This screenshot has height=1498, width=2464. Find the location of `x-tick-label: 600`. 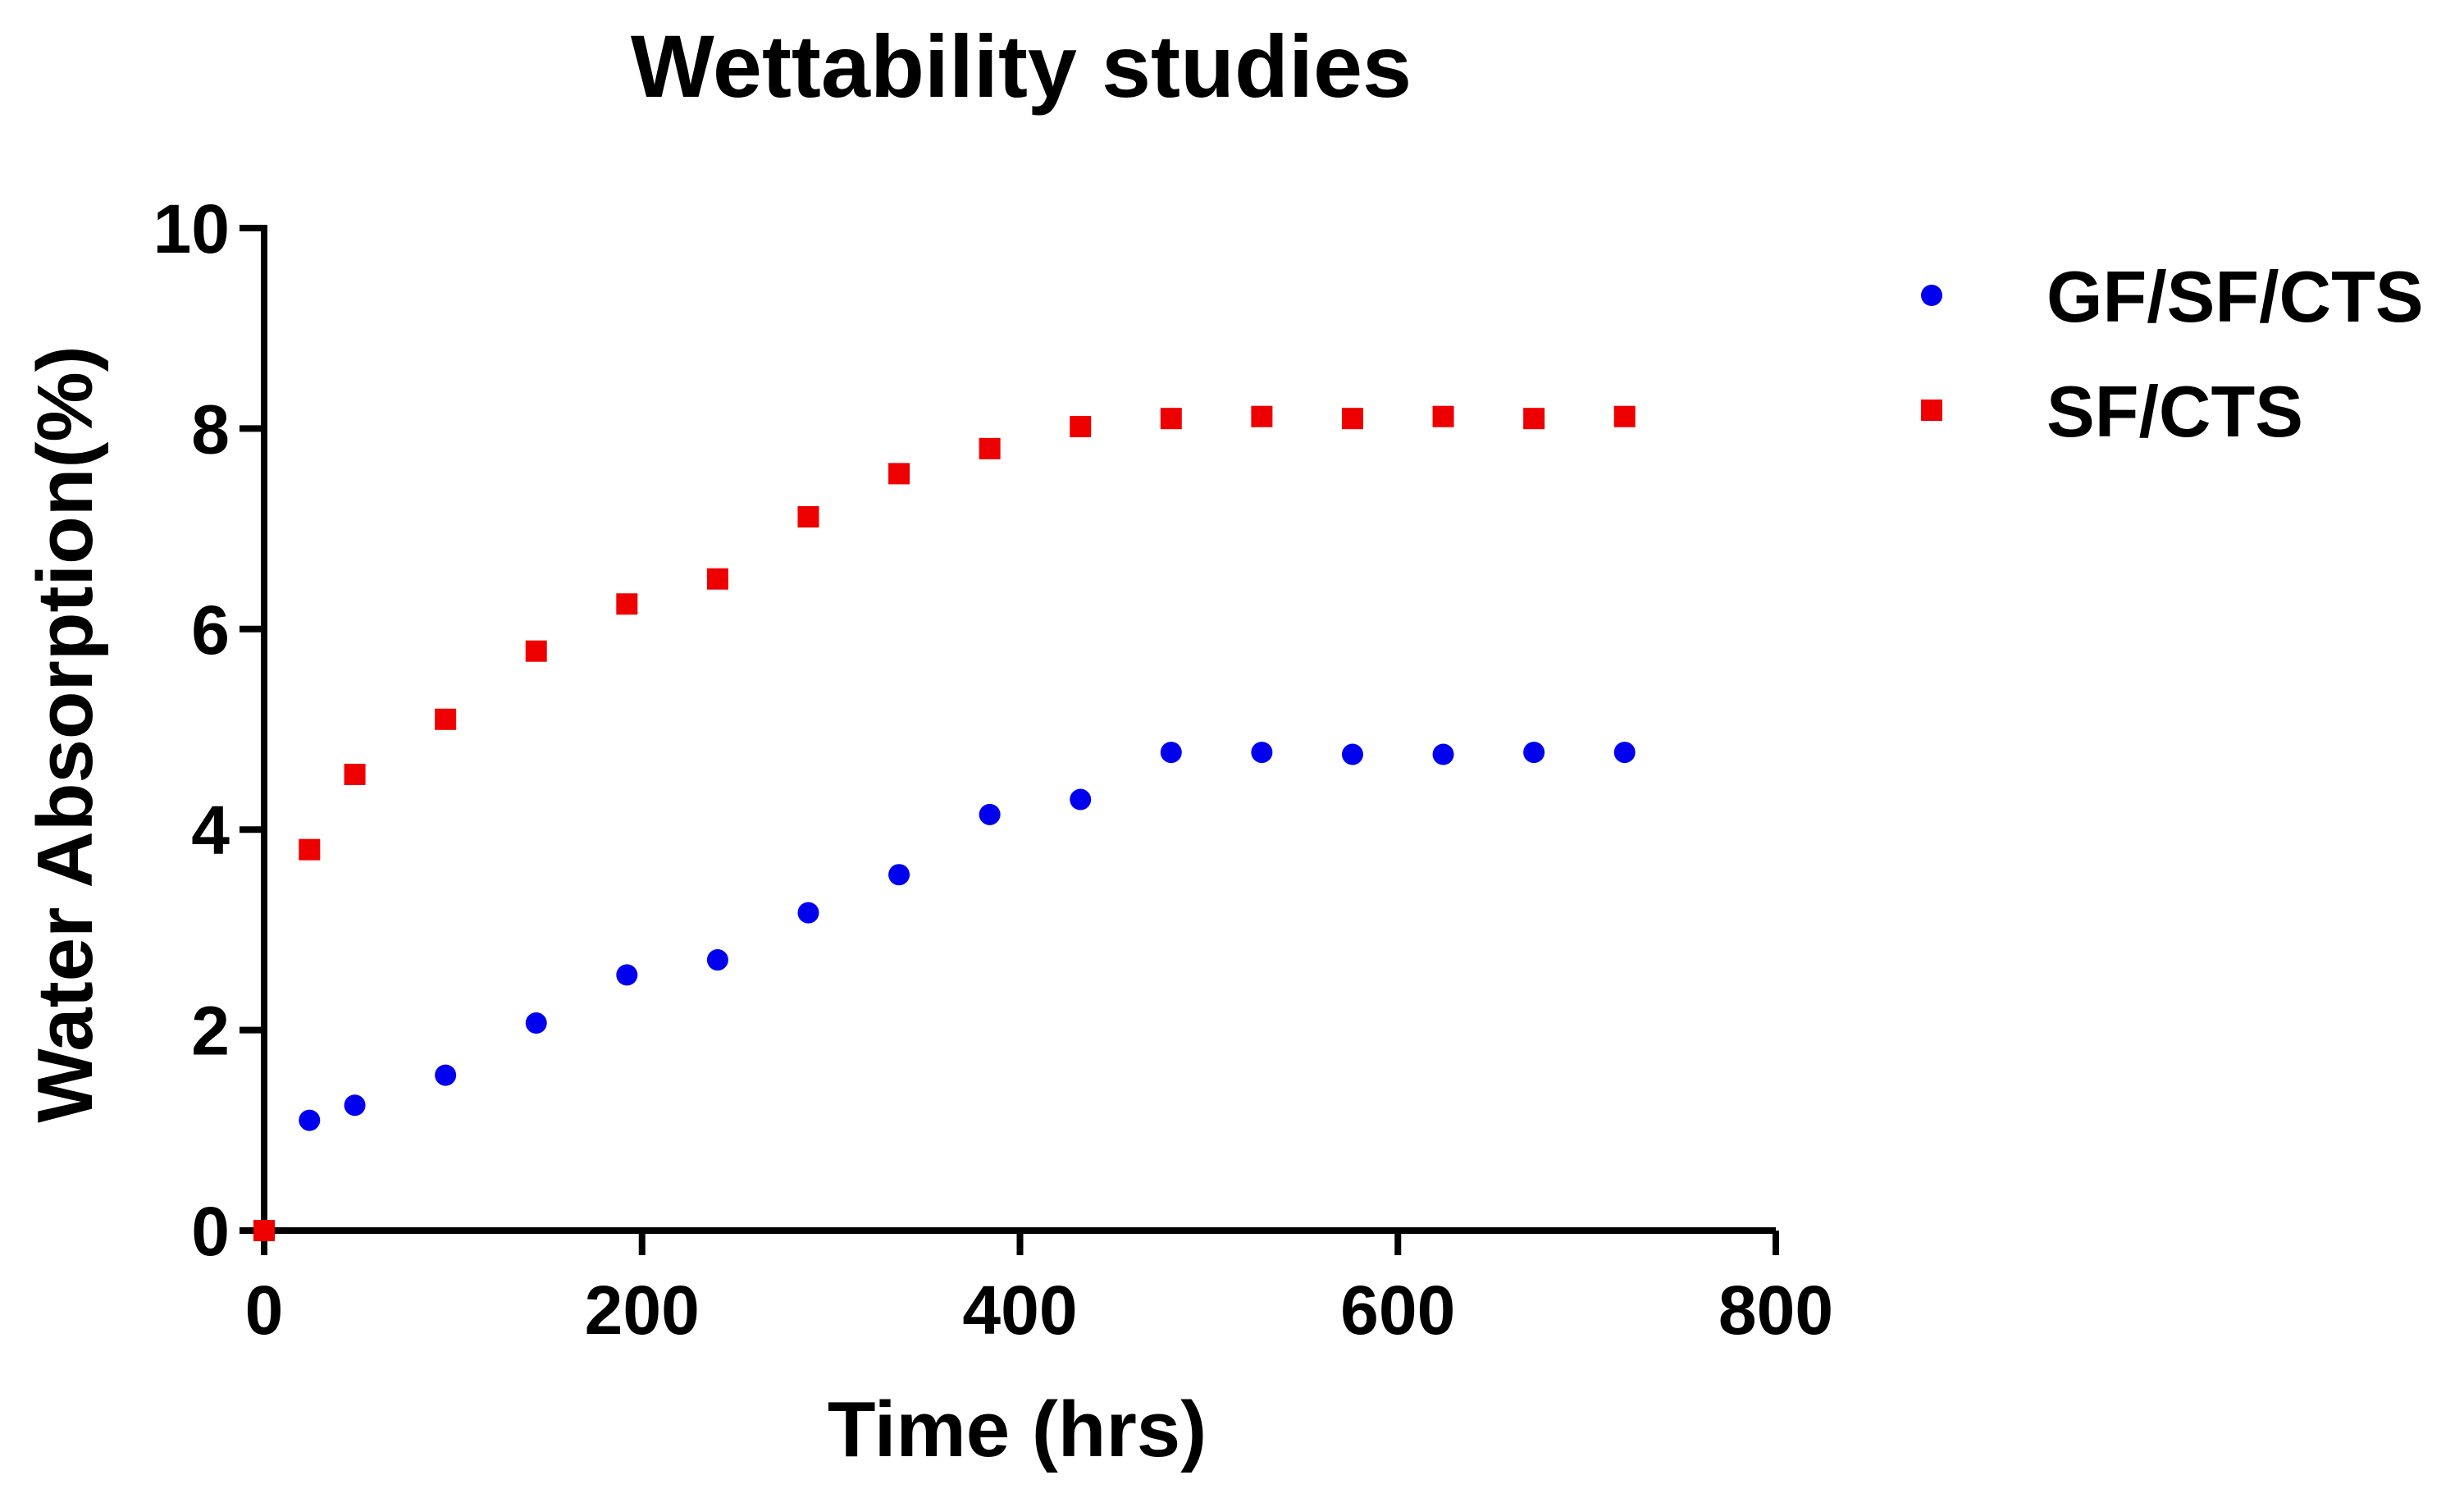

x-tick-label: 600 is located at coordinates (1397, 1310).